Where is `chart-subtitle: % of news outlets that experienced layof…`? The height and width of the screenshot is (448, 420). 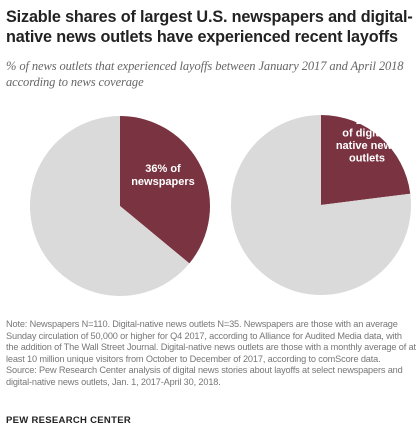 chart-subtitle: % of news outlets that experienced layof… is located at coordinates (205, 74).